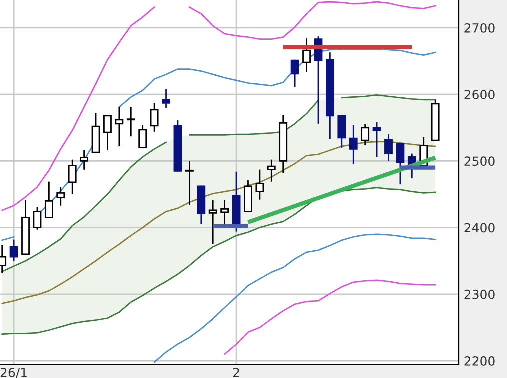 The width and height of the screenshot is (507, 378). I want to click on y-tick-label: 2200, so click(479, 361).